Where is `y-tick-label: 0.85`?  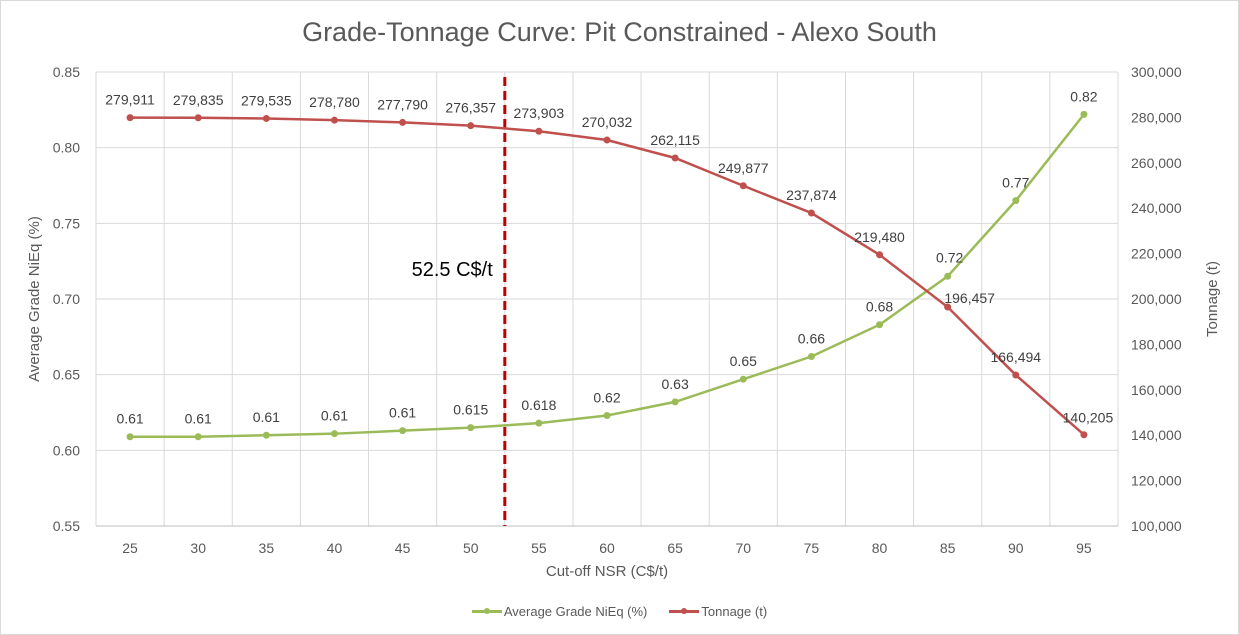
y-tick-label: 0.85 is located at coordinates (66, 72).